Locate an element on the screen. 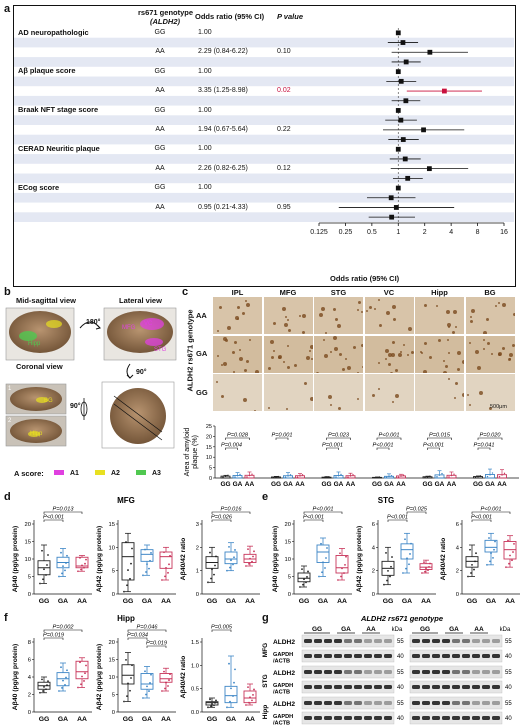 The width and height of the screenshot is (523, 727). boxplot-x-tick-label: GG is located at coordinates (44, 719).